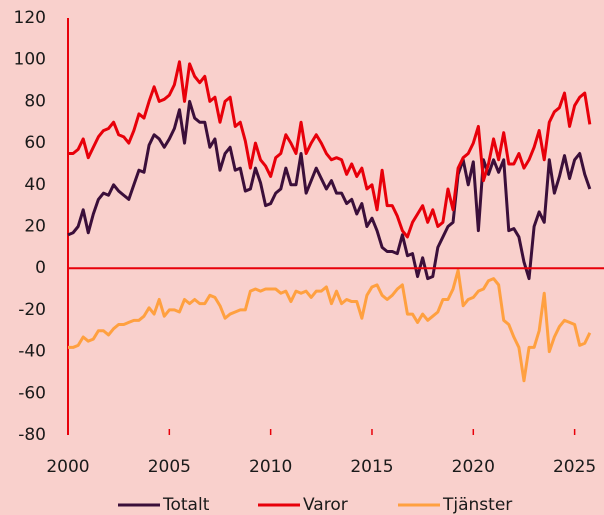 The height and width of the screenshot is (515, 604). Describe the element at coordinates (35, 227) in the screenshot. I see `y-tick-label: 20` at that location.